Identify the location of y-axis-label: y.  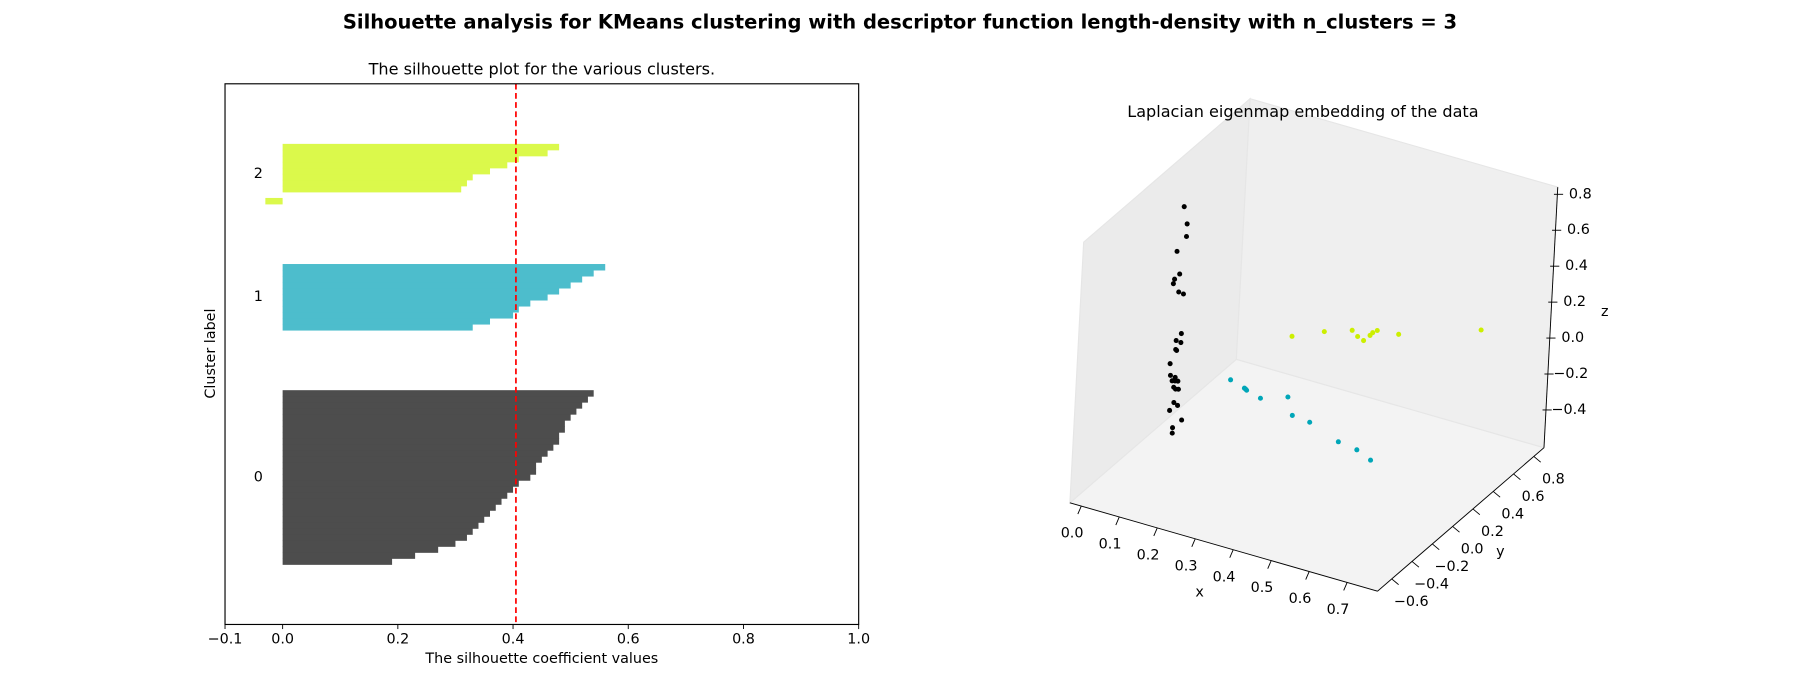
(1500, 552).